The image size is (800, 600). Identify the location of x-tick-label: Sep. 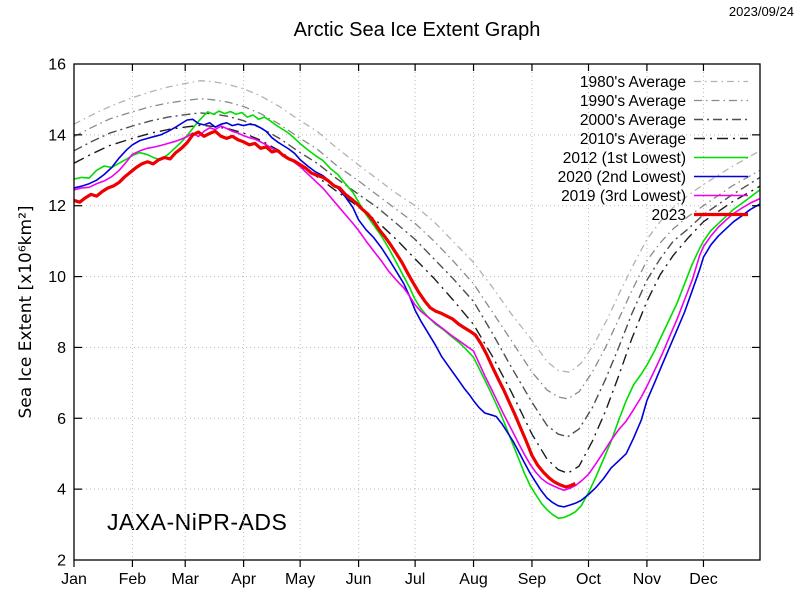
(532, 579).